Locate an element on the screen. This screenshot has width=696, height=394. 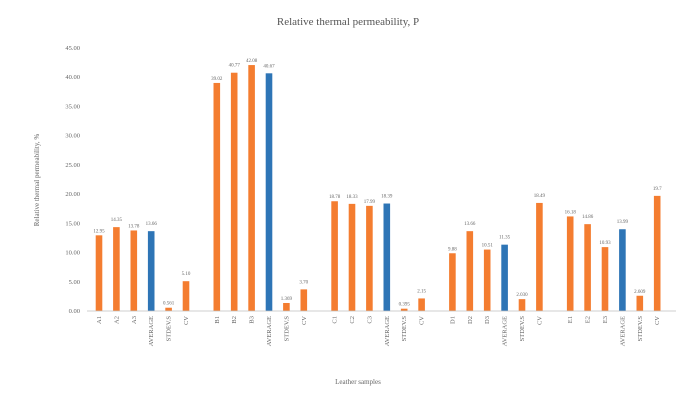
x-tick-label: A1 is located at coordinates (99, 320).